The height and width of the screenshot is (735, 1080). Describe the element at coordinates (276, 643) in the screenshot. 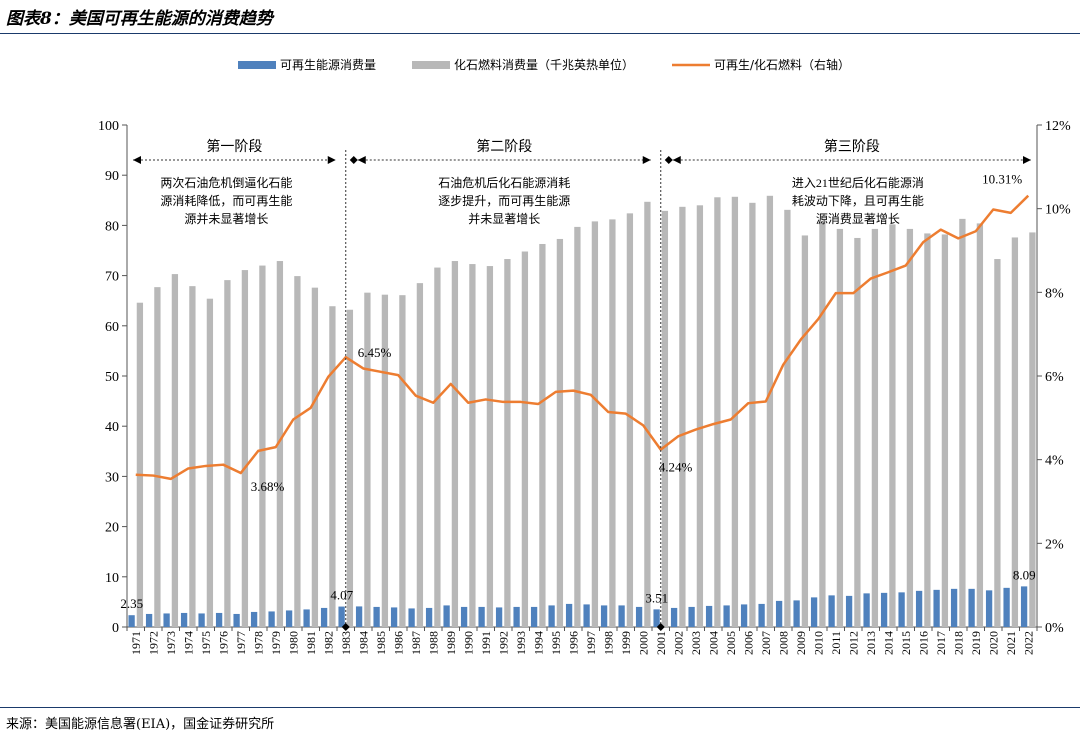

I see `x-tick-label: 1979` at that location.